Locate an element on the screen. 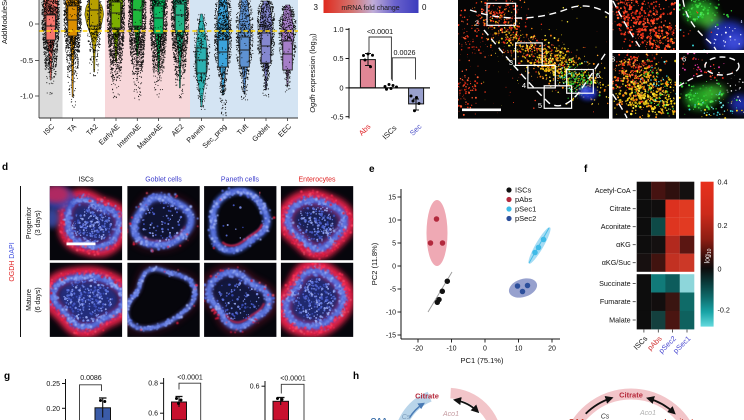 This screenshot has height=420, width=744. svg-text: (3 days) is located at coordinates (38, 222).